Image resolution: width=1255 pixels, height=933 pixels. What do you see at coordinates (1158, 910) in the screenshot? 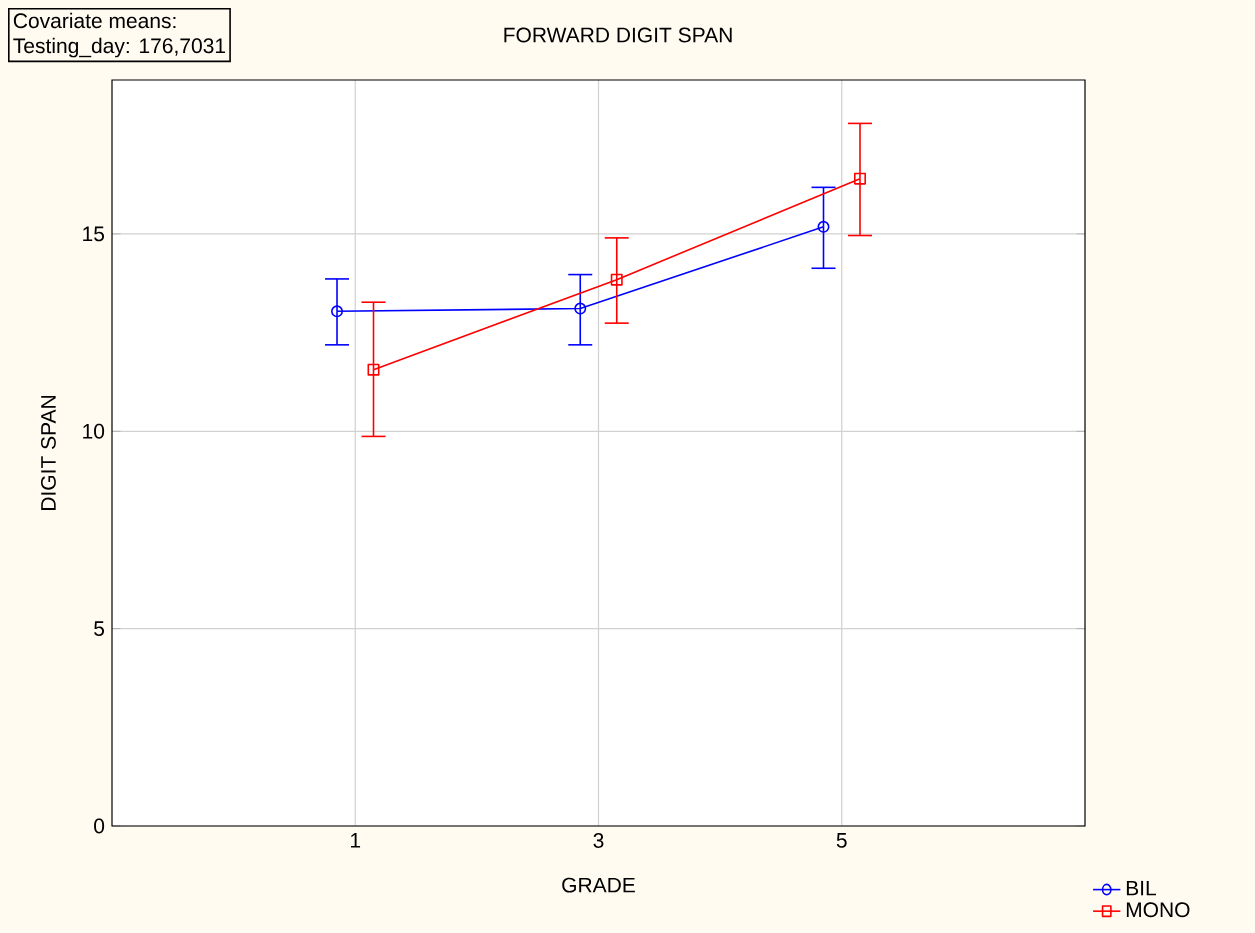
I see `legend-label: MONO` at bounding box center [1158, 910].